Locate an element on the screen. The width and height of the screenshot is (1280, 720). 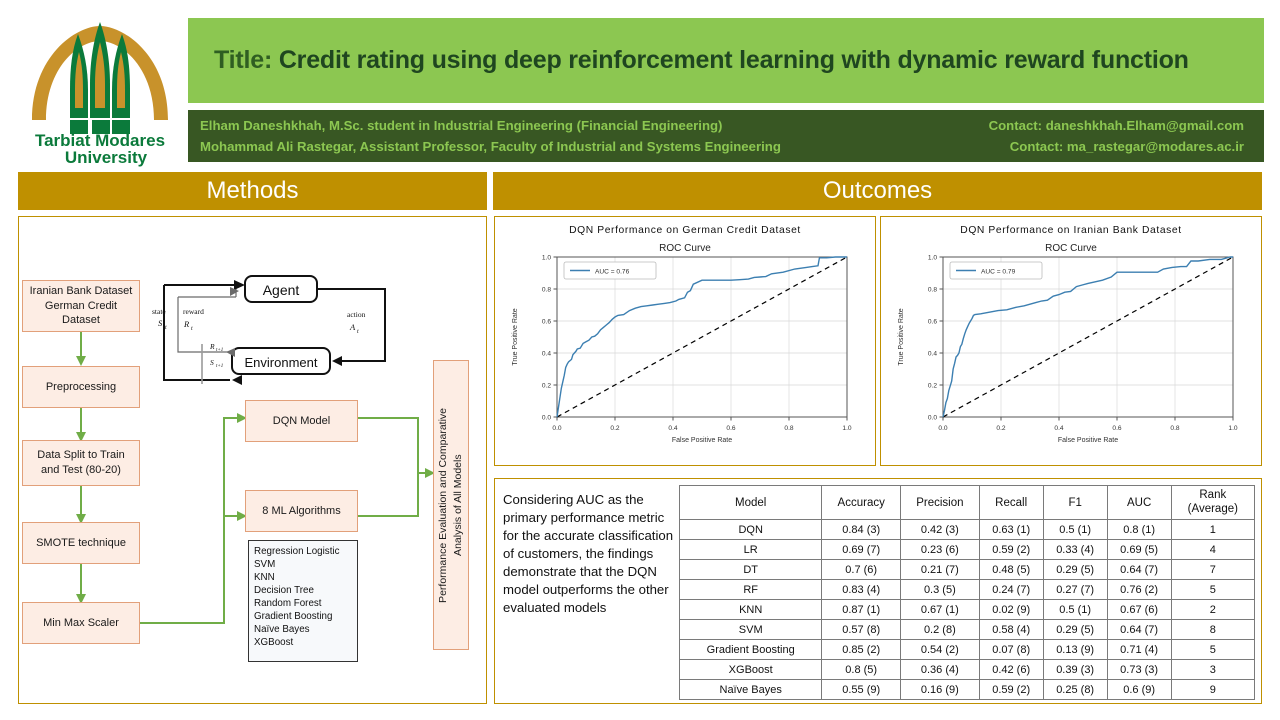
x-tick-label: 1.0 is located at coordinates (846, 428).